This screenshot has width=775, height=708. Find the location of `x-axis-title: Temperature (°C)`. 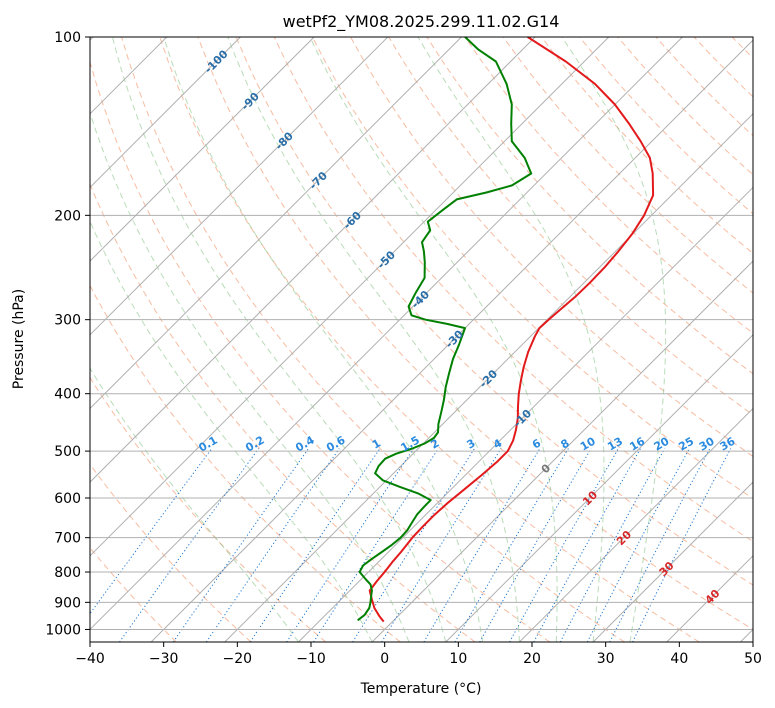

x-axis-title: Temperature (°C) is located at coordinates (421, 689).